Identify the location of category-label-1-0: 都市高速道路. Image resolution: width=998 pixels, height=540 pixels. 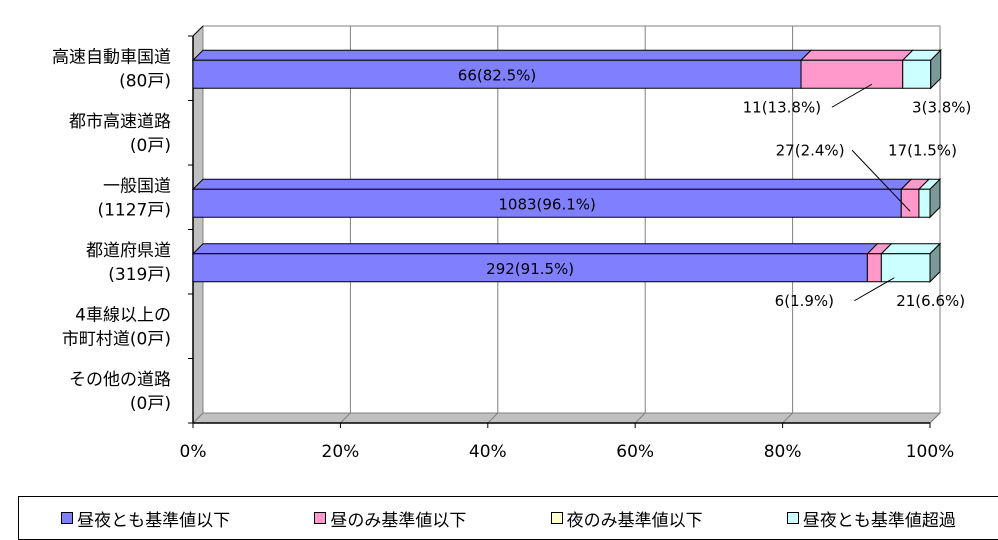
(120, 122).